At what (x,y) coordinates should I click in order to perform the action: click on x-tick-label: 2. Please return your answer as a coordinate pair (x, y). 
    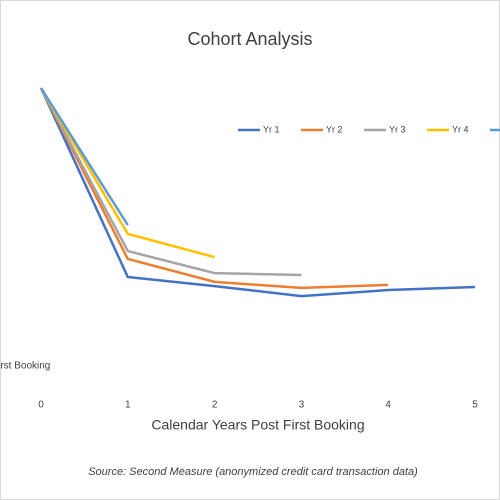
    Looking at the image, I should click on (215, 405).